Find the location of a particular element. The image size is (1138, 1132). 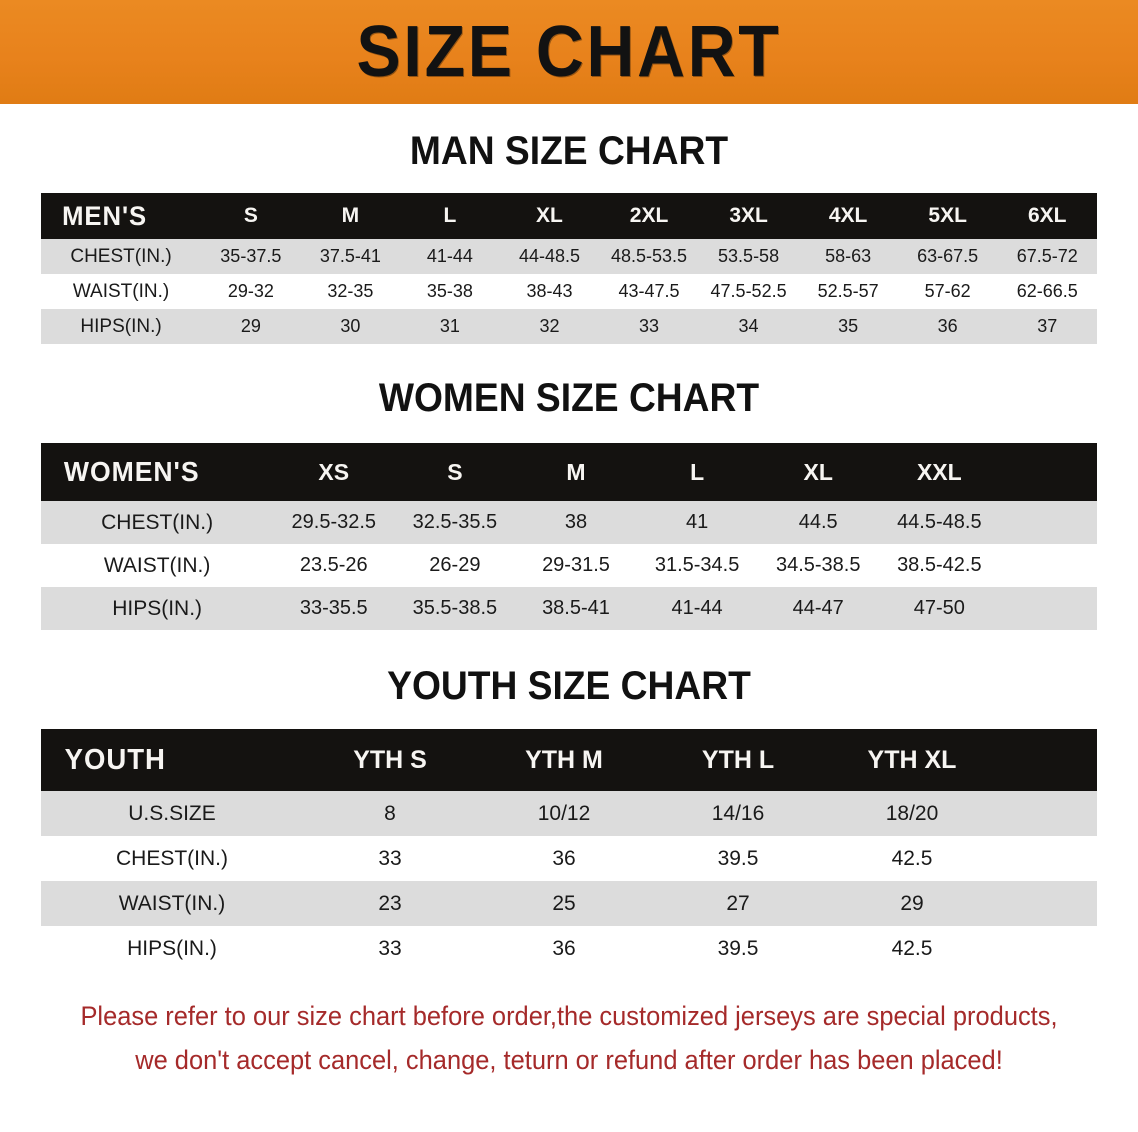

women-row-label-hips: HIPS(IN.) is located at coordinates (157, 608).